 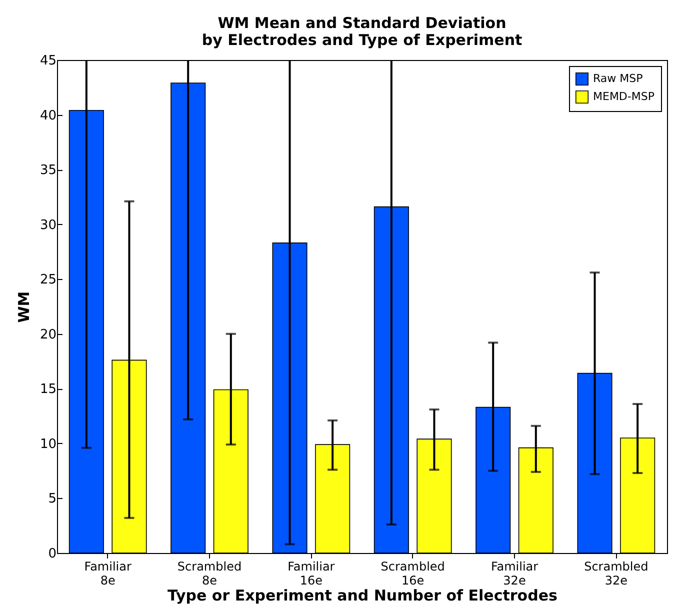 I want to click on y-tick-label: 25, so click(x=48, y=280).